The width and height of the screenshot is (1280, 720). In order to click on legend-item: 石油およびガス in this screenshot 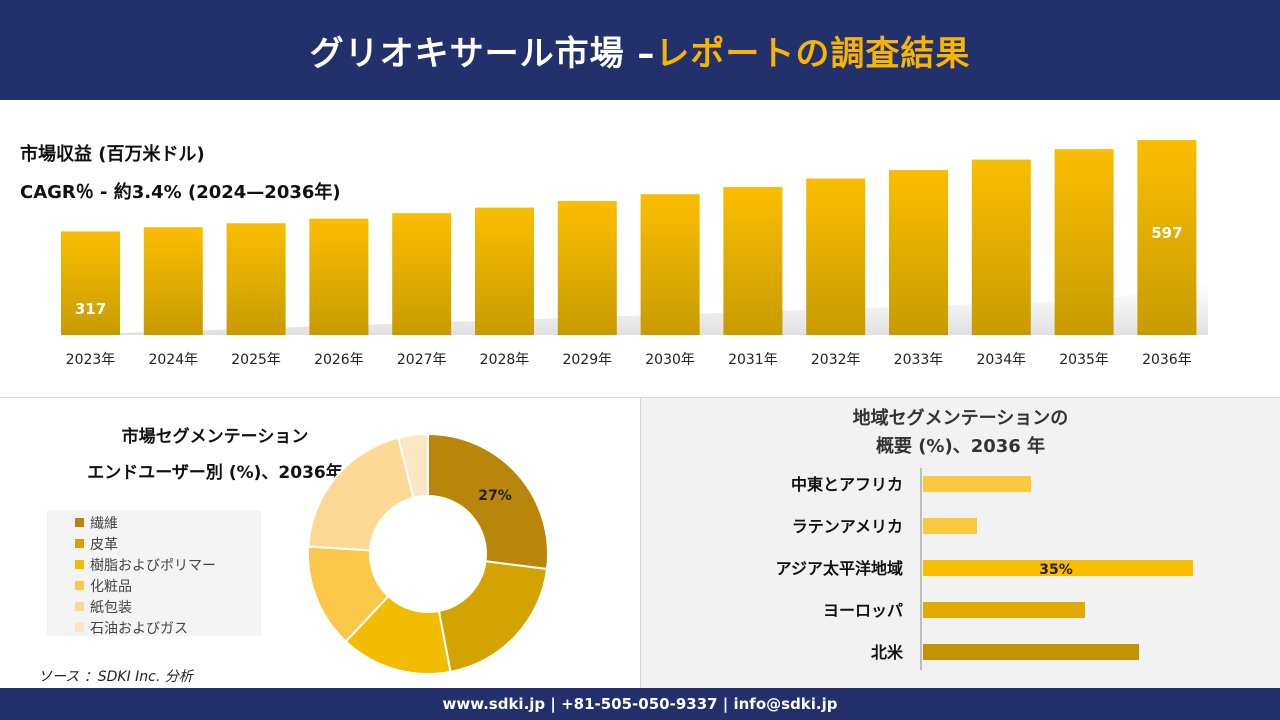, I will do `click(168, 627)`.